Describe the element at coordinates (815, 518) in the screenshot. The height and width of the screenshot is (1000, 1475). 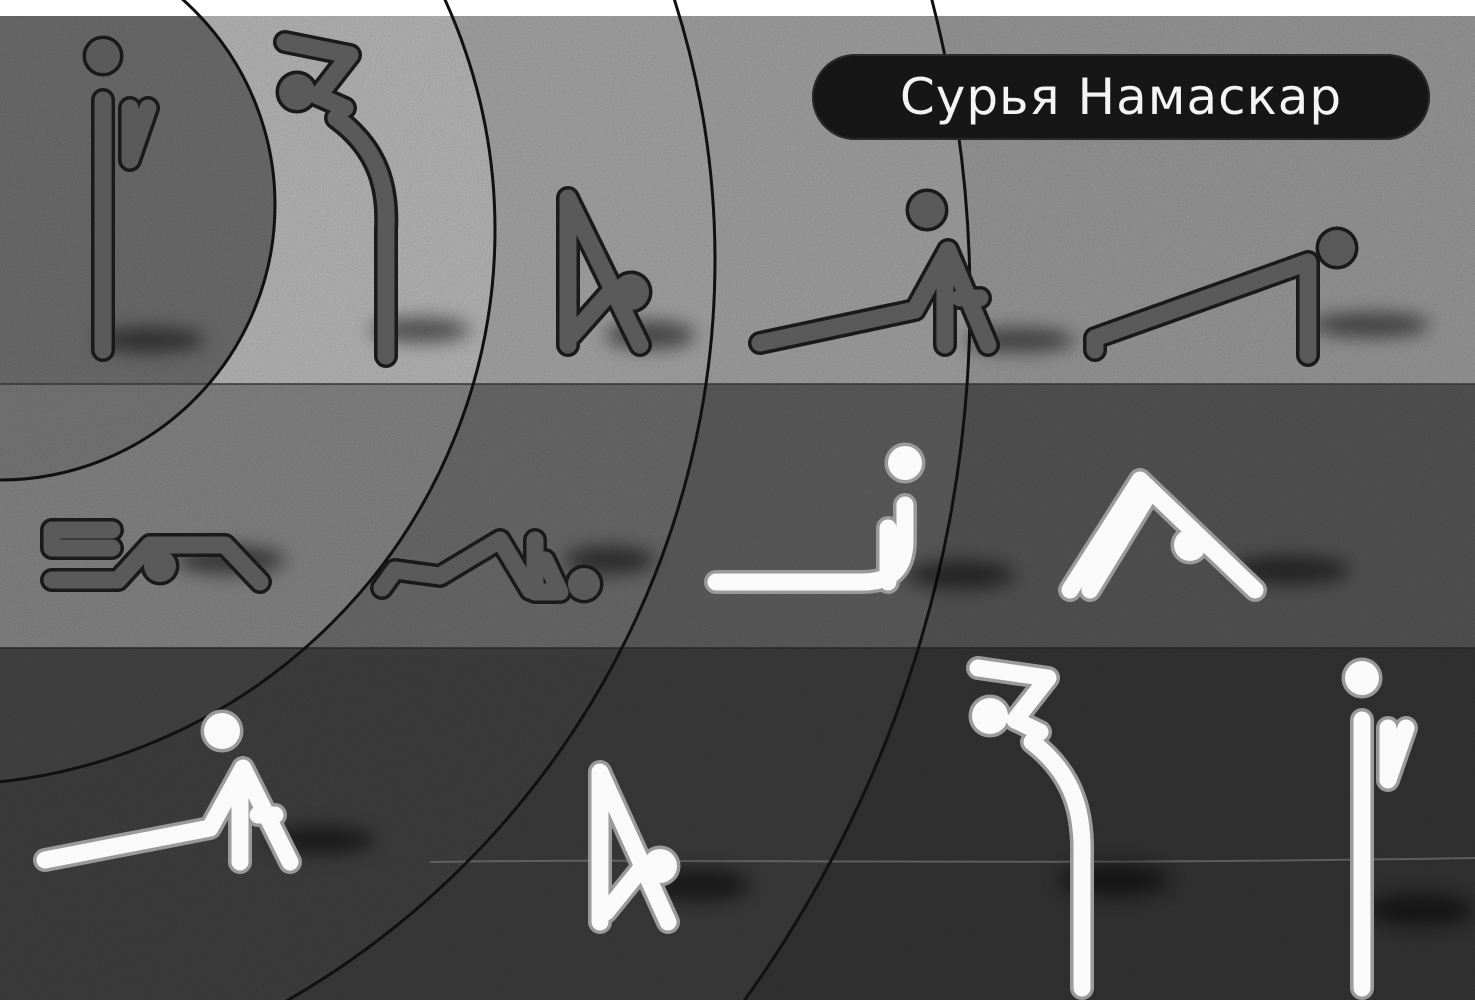
I see `pose-8-cobra-icon` at that location.